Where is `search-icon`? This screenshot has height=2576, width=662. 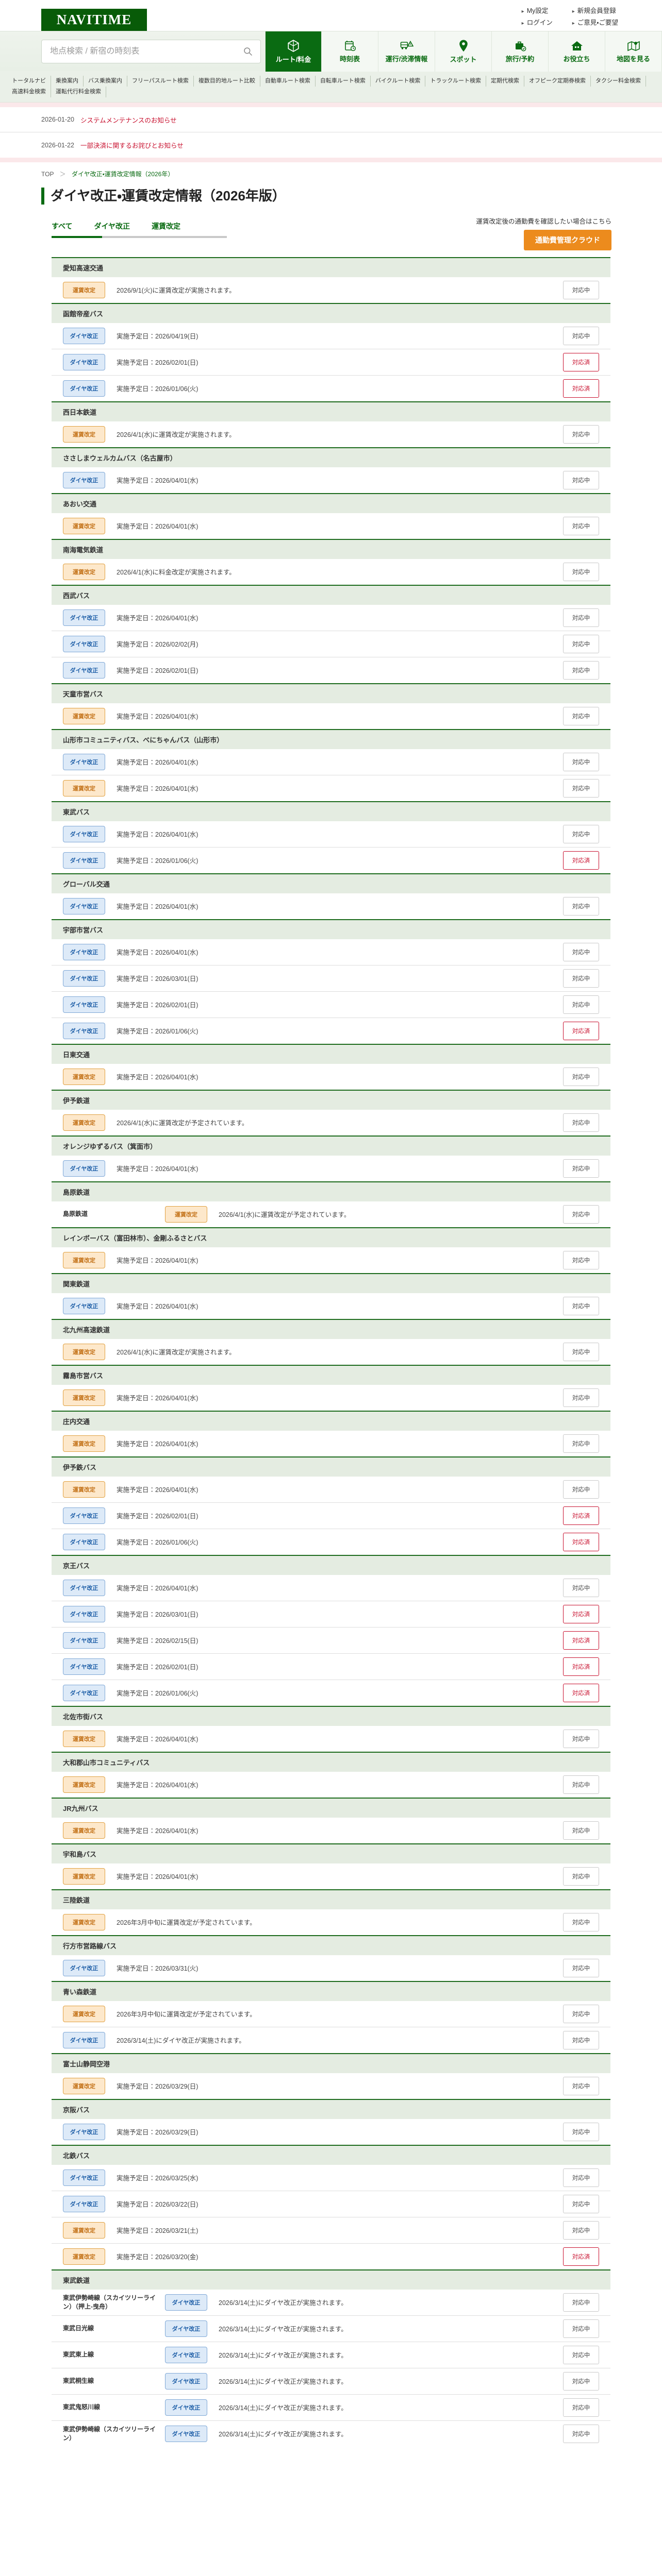 search-icon is located at coordinates (248, 51).